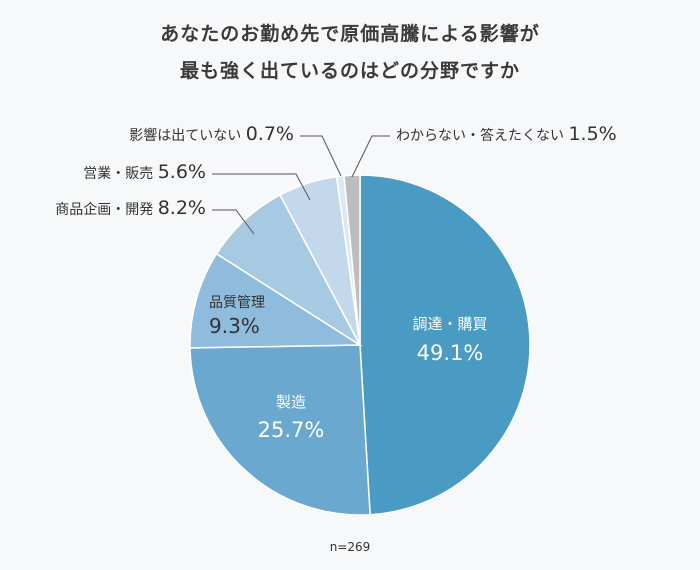  Describe the element at coordinates (233, 222) in the screenshot. I see `leader-line-product-planning` at that location.